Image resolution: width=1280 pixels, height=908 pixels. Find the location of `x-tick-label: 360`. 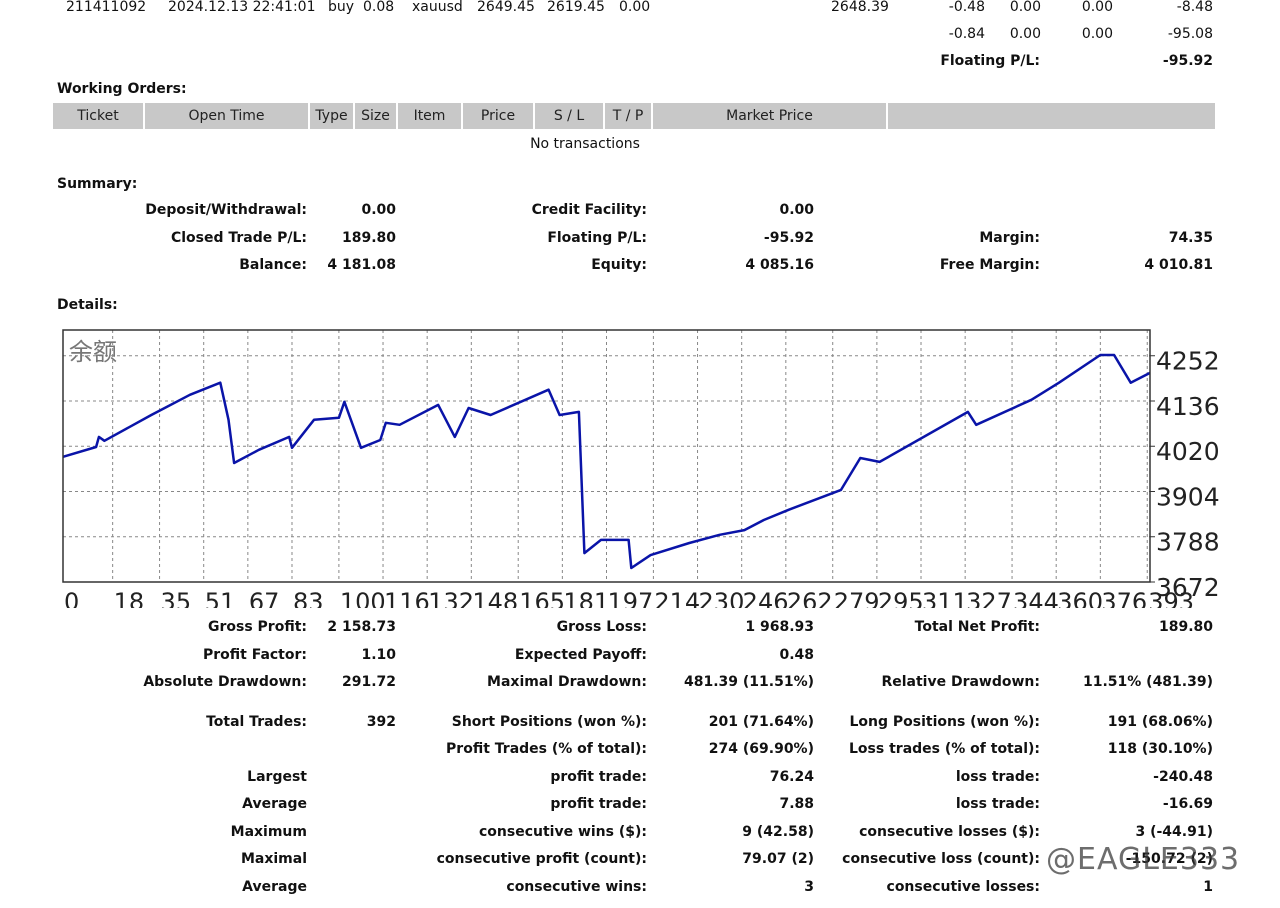

x-tick-label: 360 is located at coordinates (1080, 598).